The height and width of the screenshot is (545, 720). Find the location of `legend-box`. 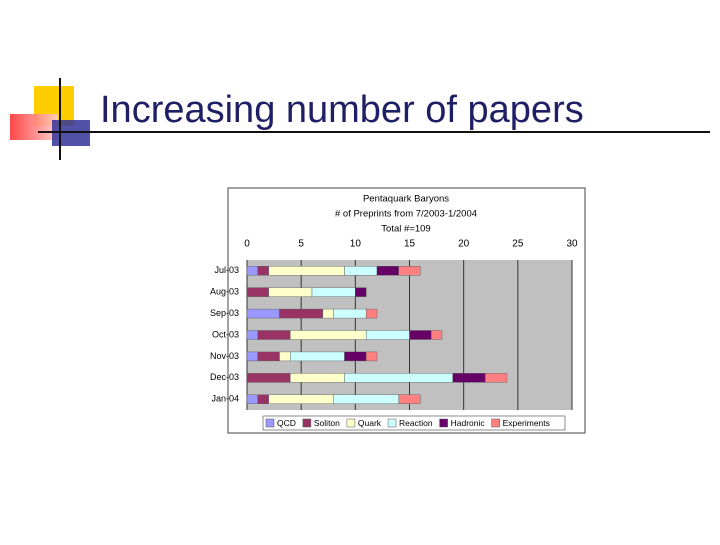

legend-box is located at coordinates (414, 423).